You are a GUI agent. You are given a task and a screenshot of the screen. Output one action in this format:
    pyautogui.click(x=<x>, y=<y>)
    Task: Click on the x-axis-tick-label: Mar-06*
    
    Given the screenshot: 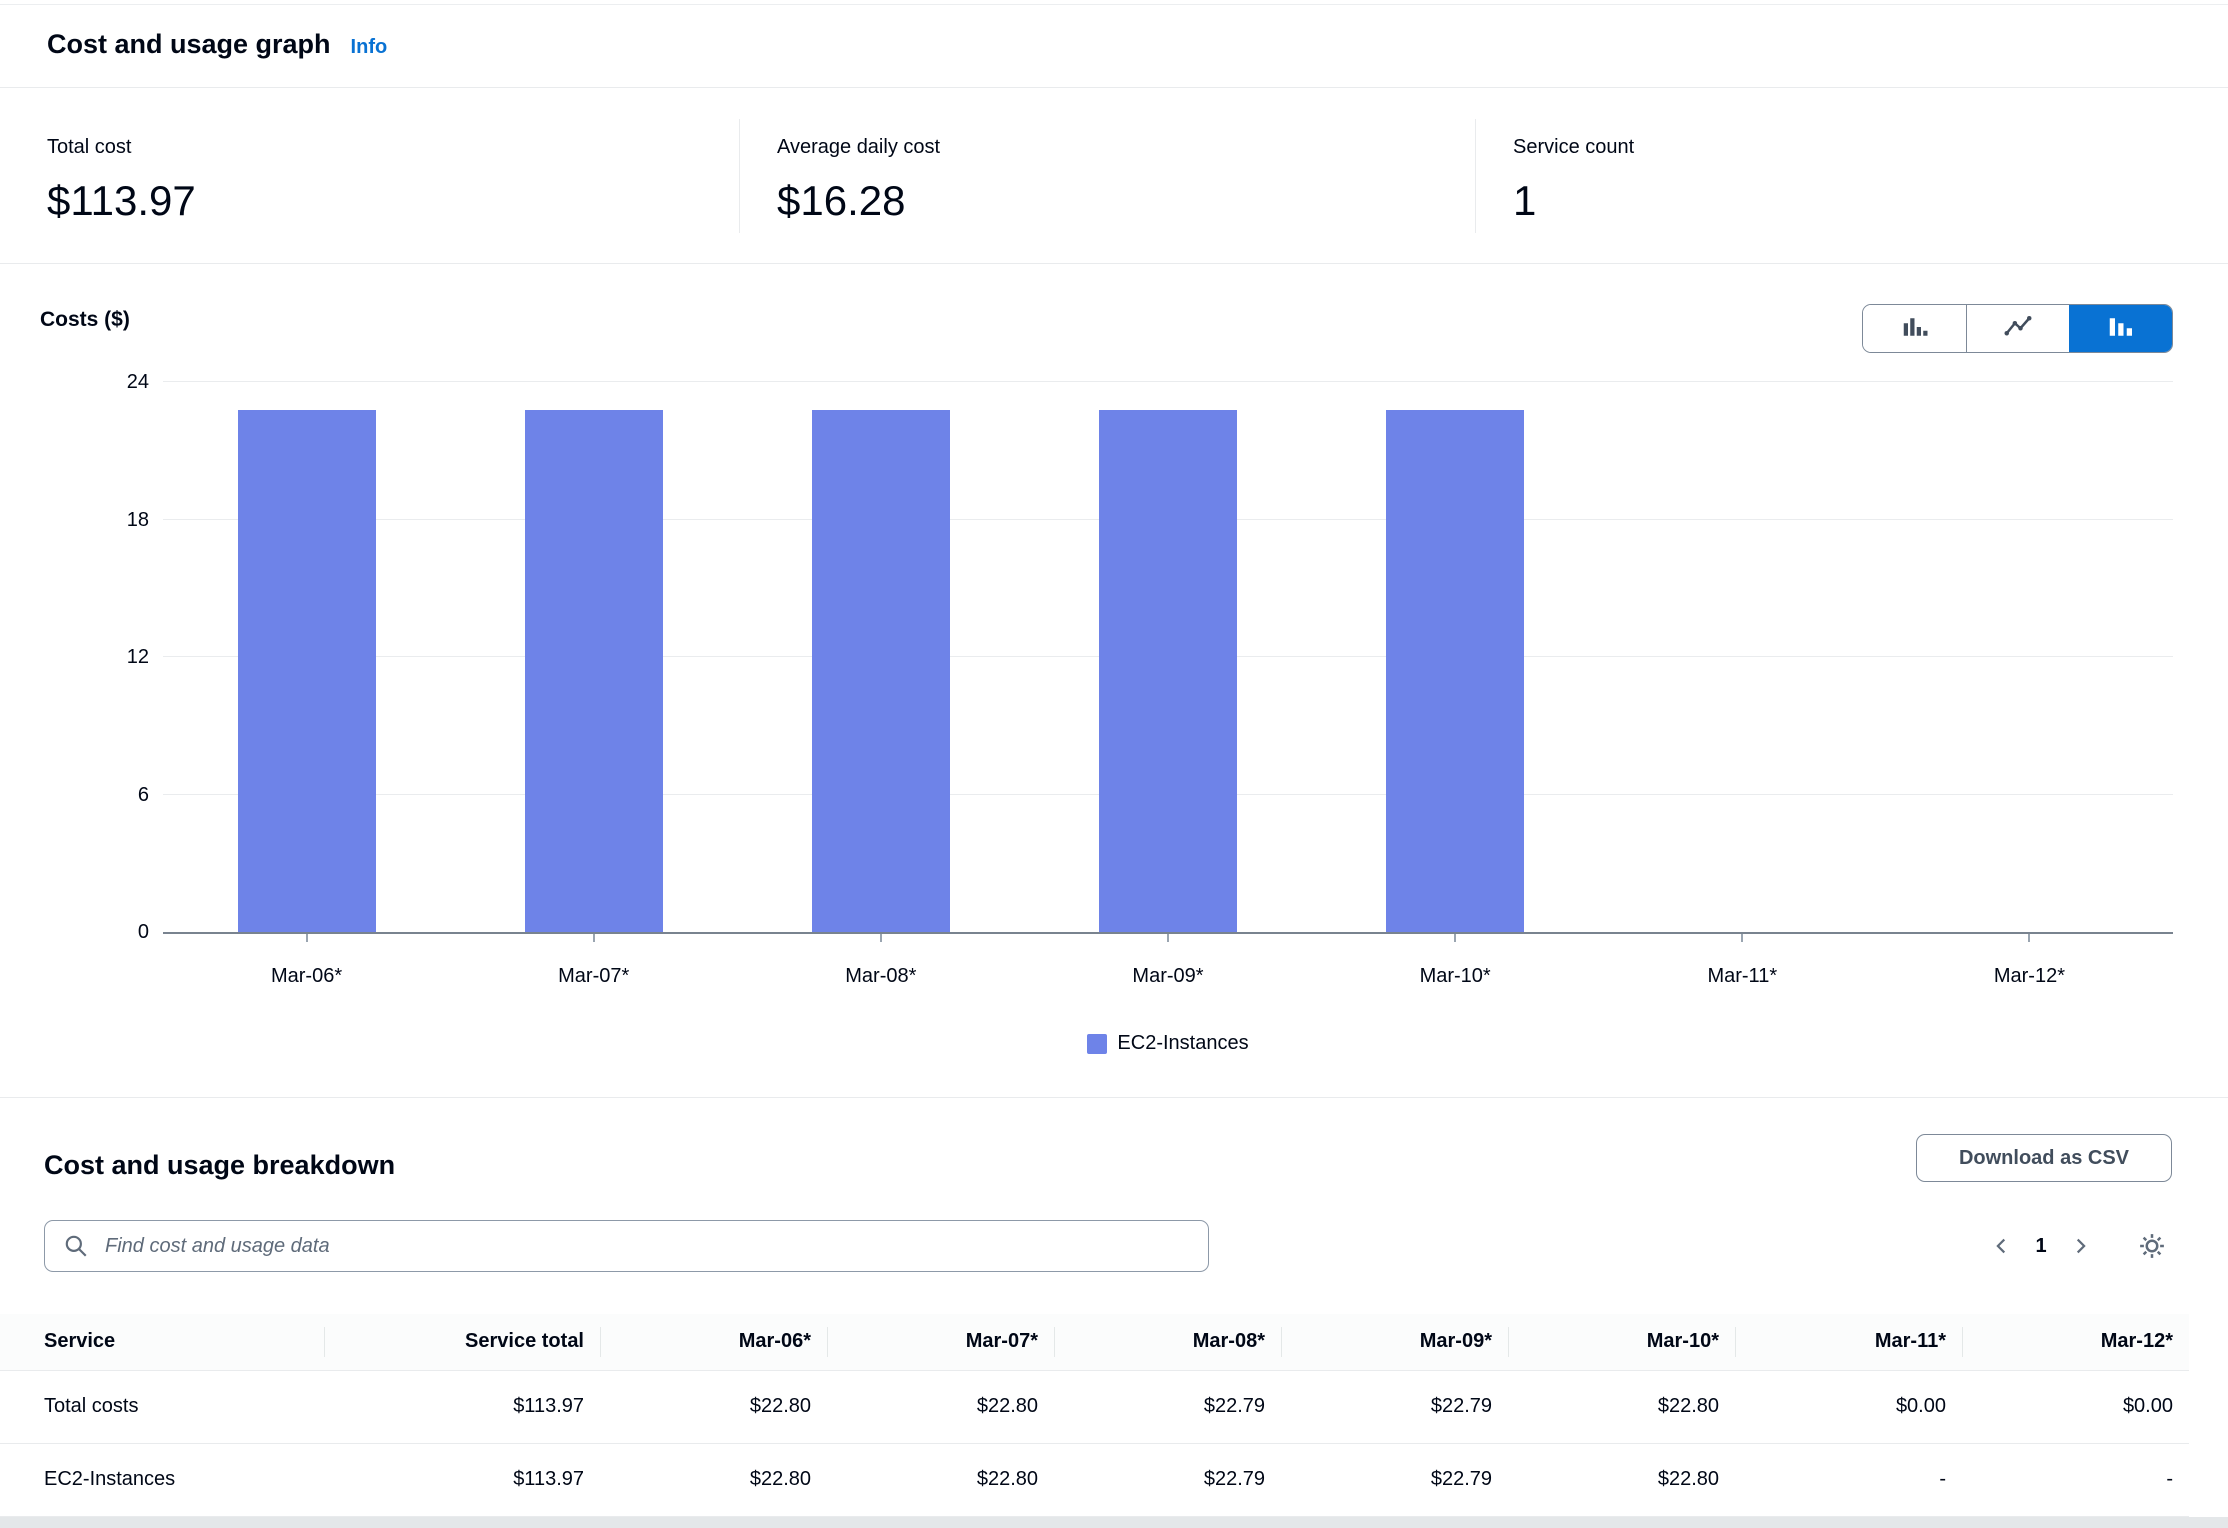 What is the action you would take?
    pyautogui.click(x=306, y=976)
    